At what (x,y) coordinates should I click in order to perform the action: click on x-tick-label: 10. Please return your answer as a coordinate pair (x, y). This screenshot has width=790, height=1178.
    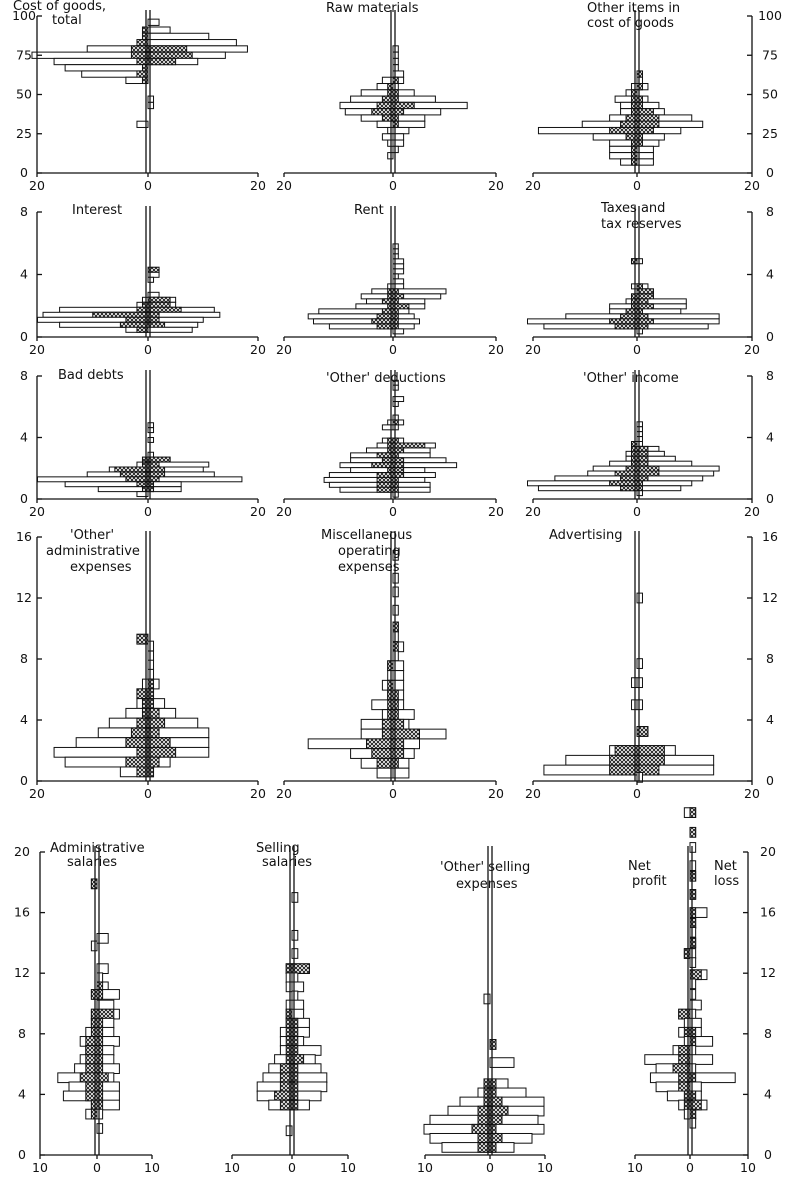
    Looking at the image, I should click on (348, 1167).